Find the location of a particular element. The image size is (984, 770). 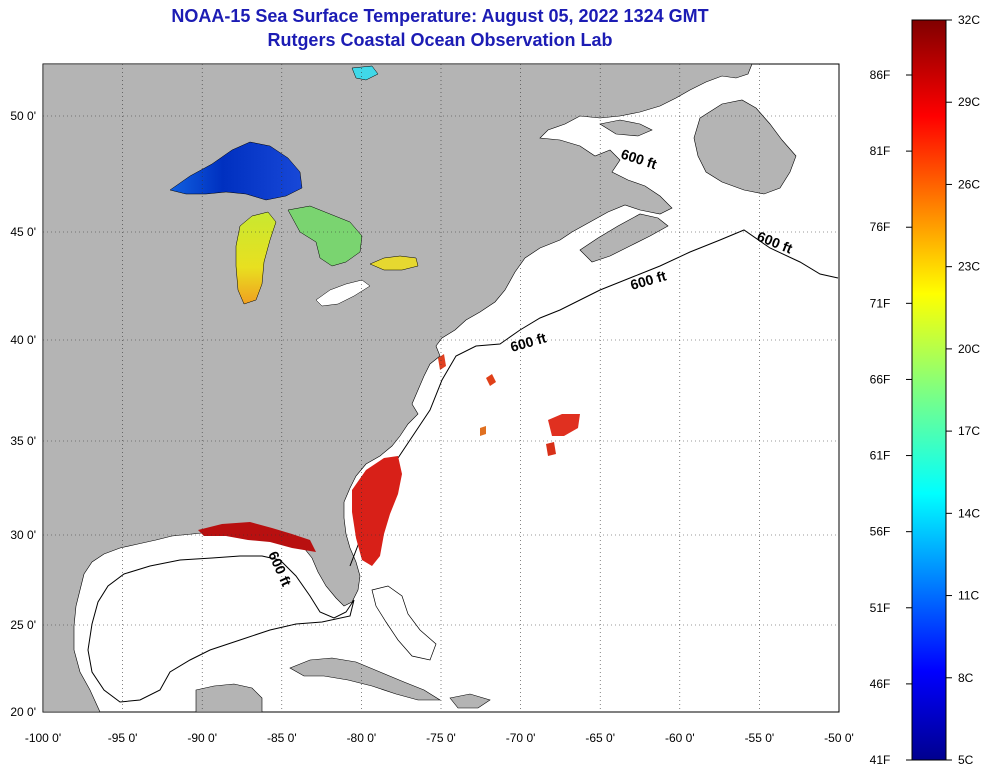

newfoundland-land is located at coordinates (745, 147).